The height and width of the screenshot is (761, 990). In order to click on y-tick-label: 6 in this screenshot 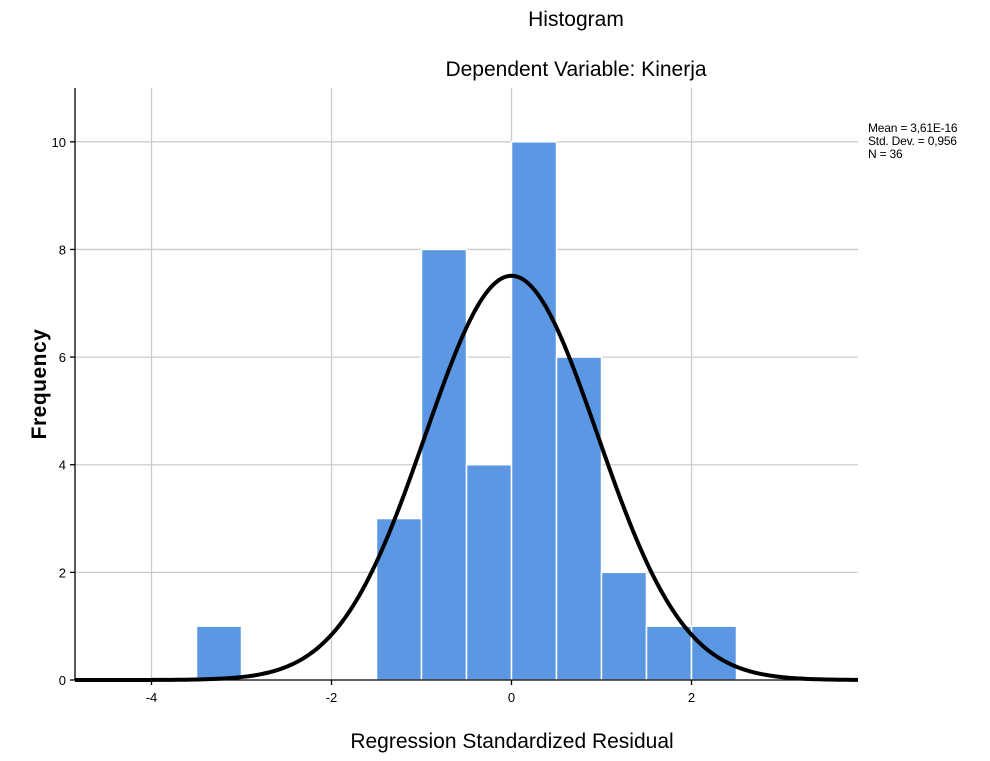, I will do `click(62, 357)`.